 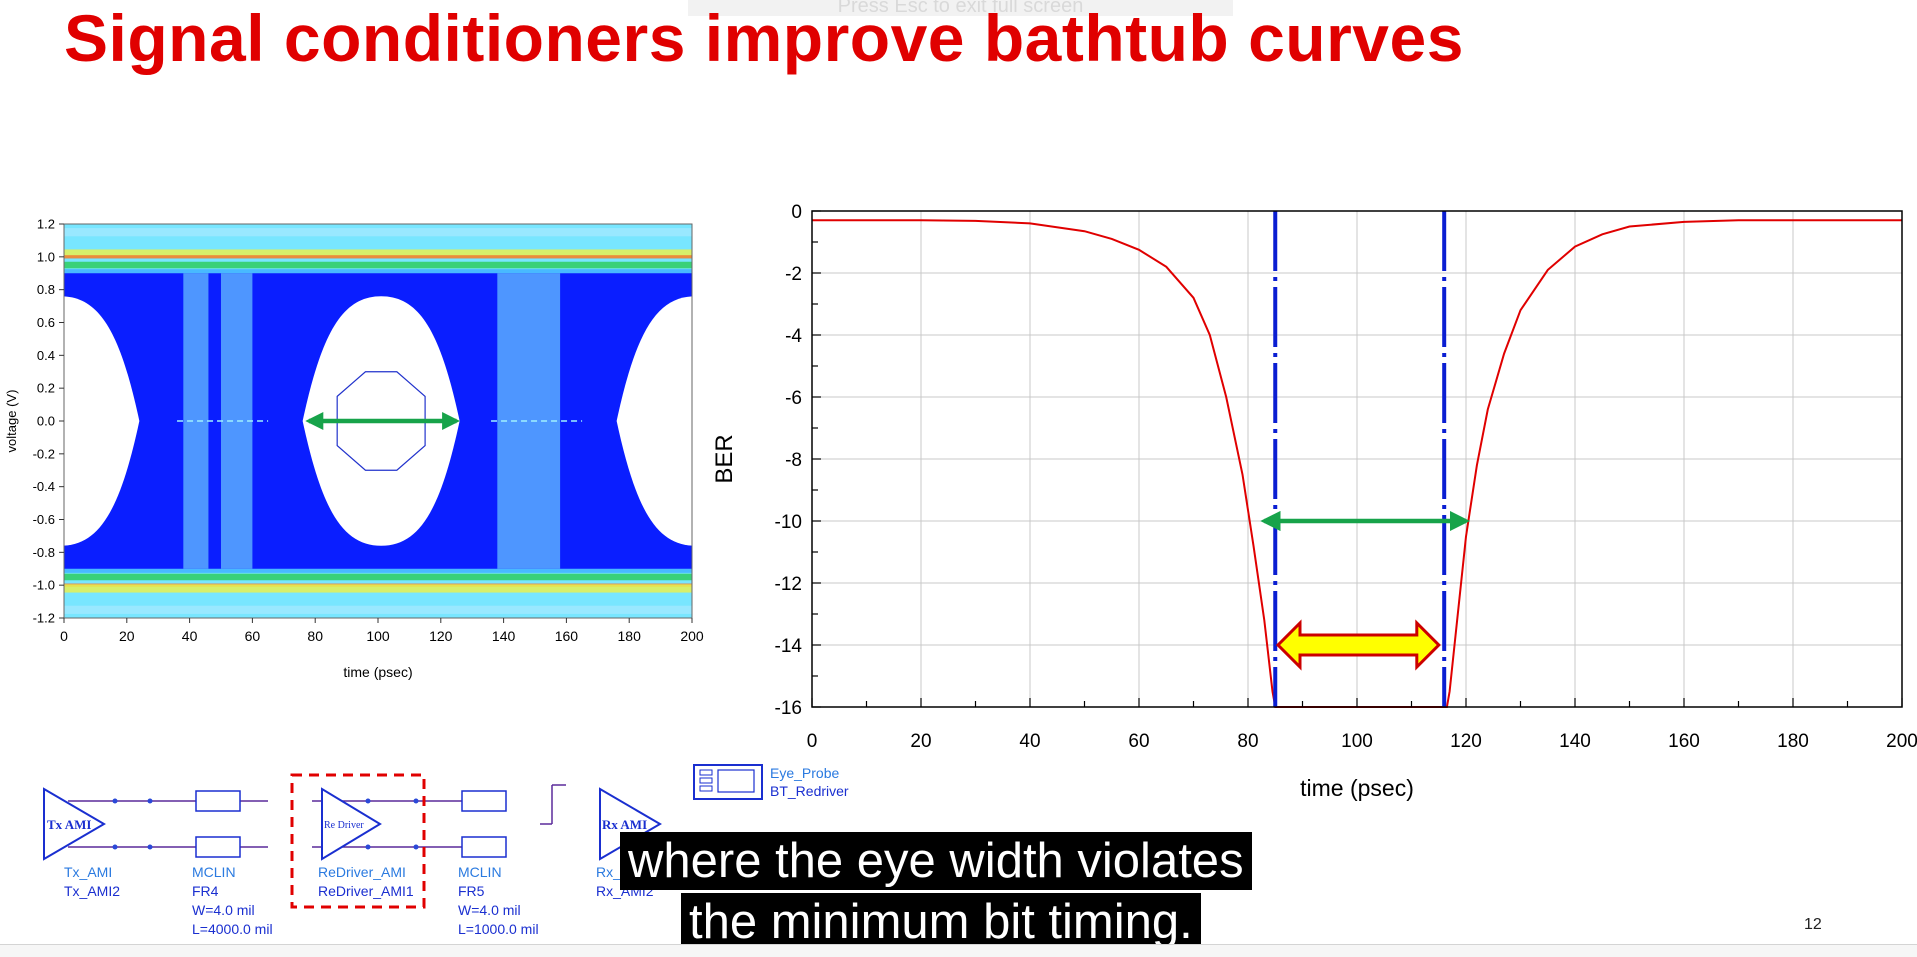 What do you see at coordinates (489, 910) in the screenshot?
I see `mclin-fr5-width: W=4.0 mil` at bounding box center [489, 910].